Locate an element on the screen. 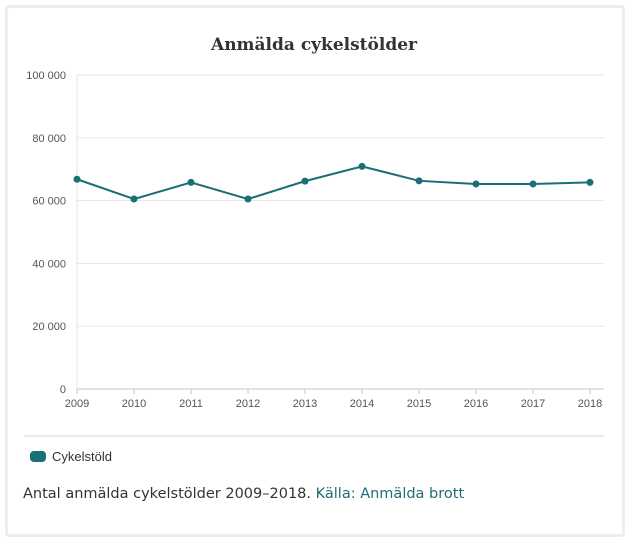 This screenshot has height=546, width=634. series-line is located at coordinates (333, 183).